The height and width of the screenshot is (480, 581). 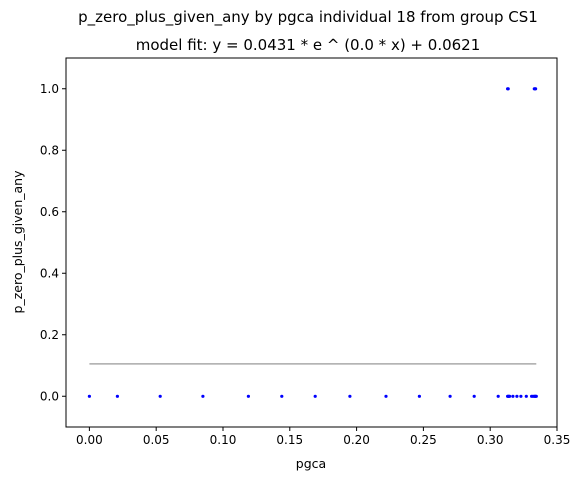 What do you see at coordinates (49, 396) in the screenshot?
I see `y-tick-label: 0.0` at bounding box center [49, 396].